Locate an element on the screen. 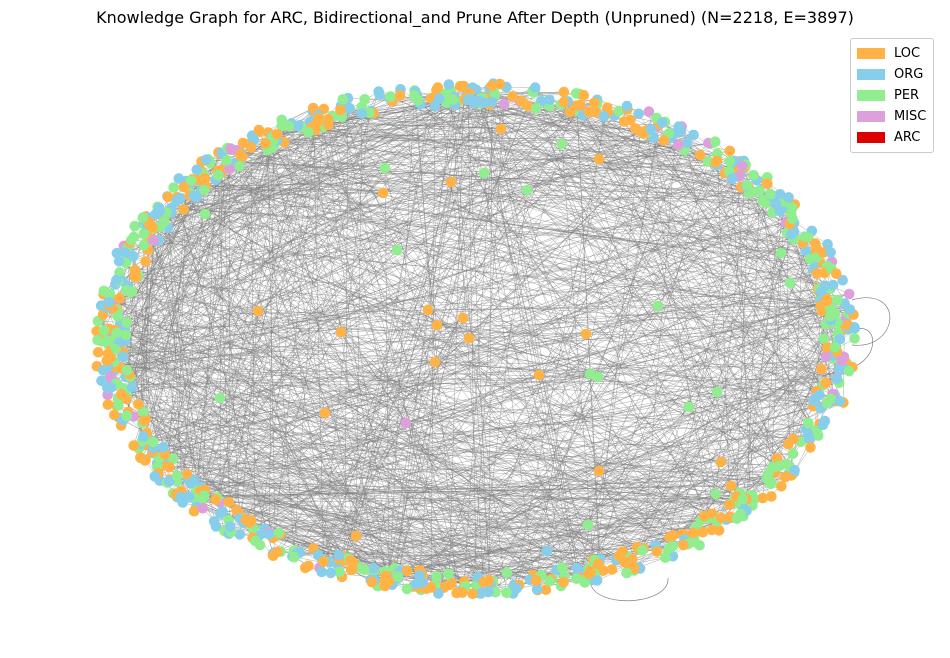 The height and width of the screenshot is (658, 950). legend-label-org: ORG is located at coordinates (909, 74).